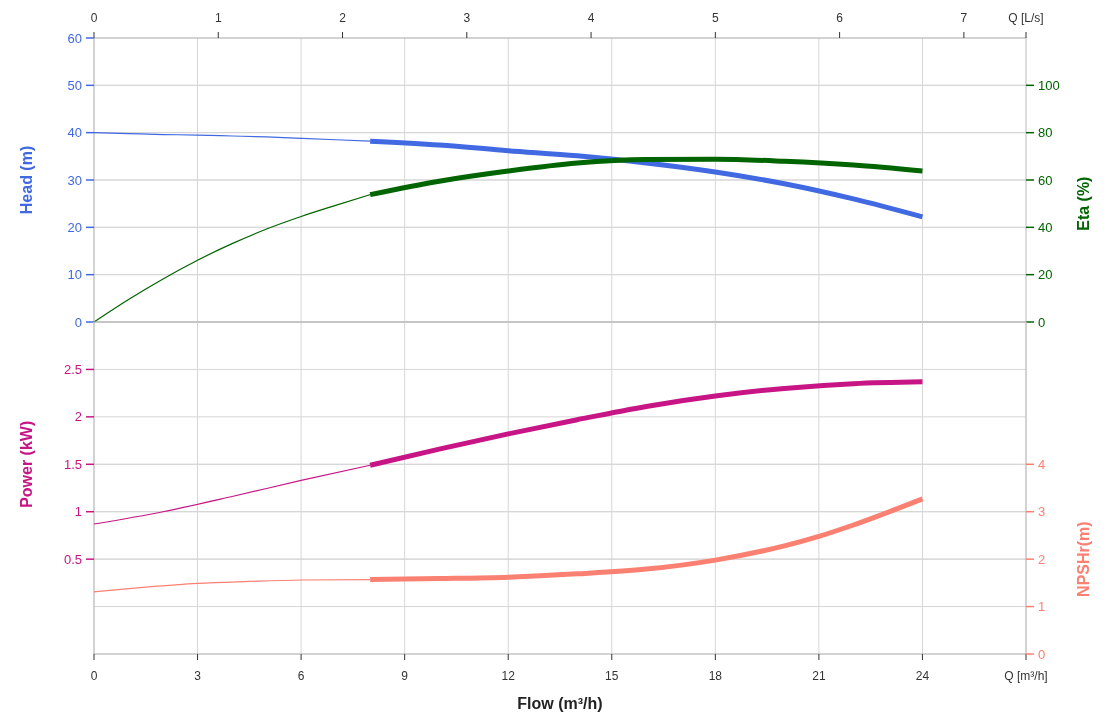 This screenshot has height=718, width=1120. Describe the element at coordinates (218, 18) in the screenshot. I see `x2-tick-label: 1` at that location.